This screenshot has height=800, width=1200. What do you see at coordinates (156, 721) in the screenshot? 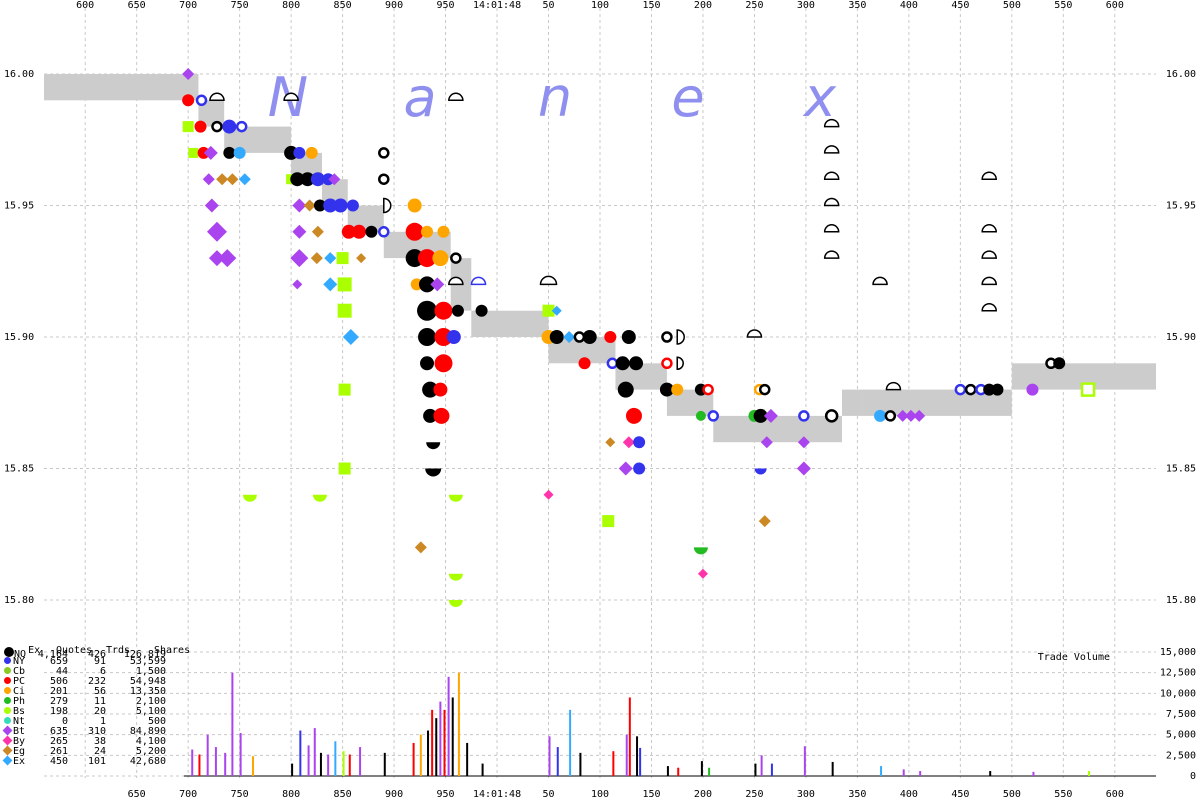
I see `legend-shares: 500` at bounding box center [156, 721].